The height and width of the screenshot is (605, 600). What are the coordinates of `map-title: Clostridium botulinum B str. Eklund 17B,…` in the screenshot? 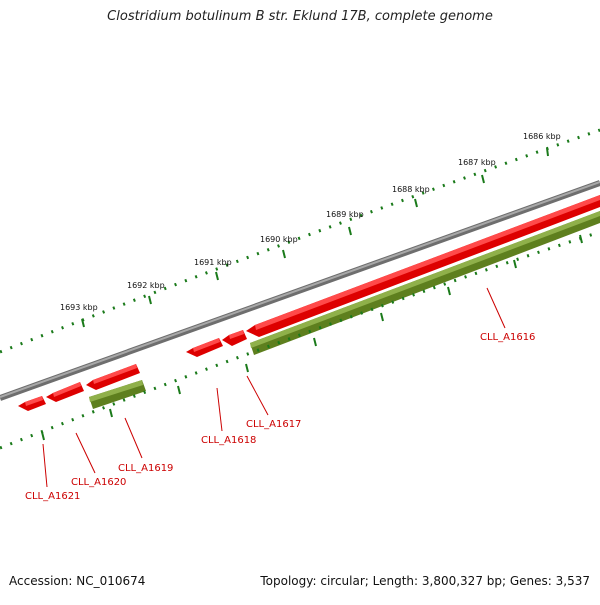 It's located at (300, 16).